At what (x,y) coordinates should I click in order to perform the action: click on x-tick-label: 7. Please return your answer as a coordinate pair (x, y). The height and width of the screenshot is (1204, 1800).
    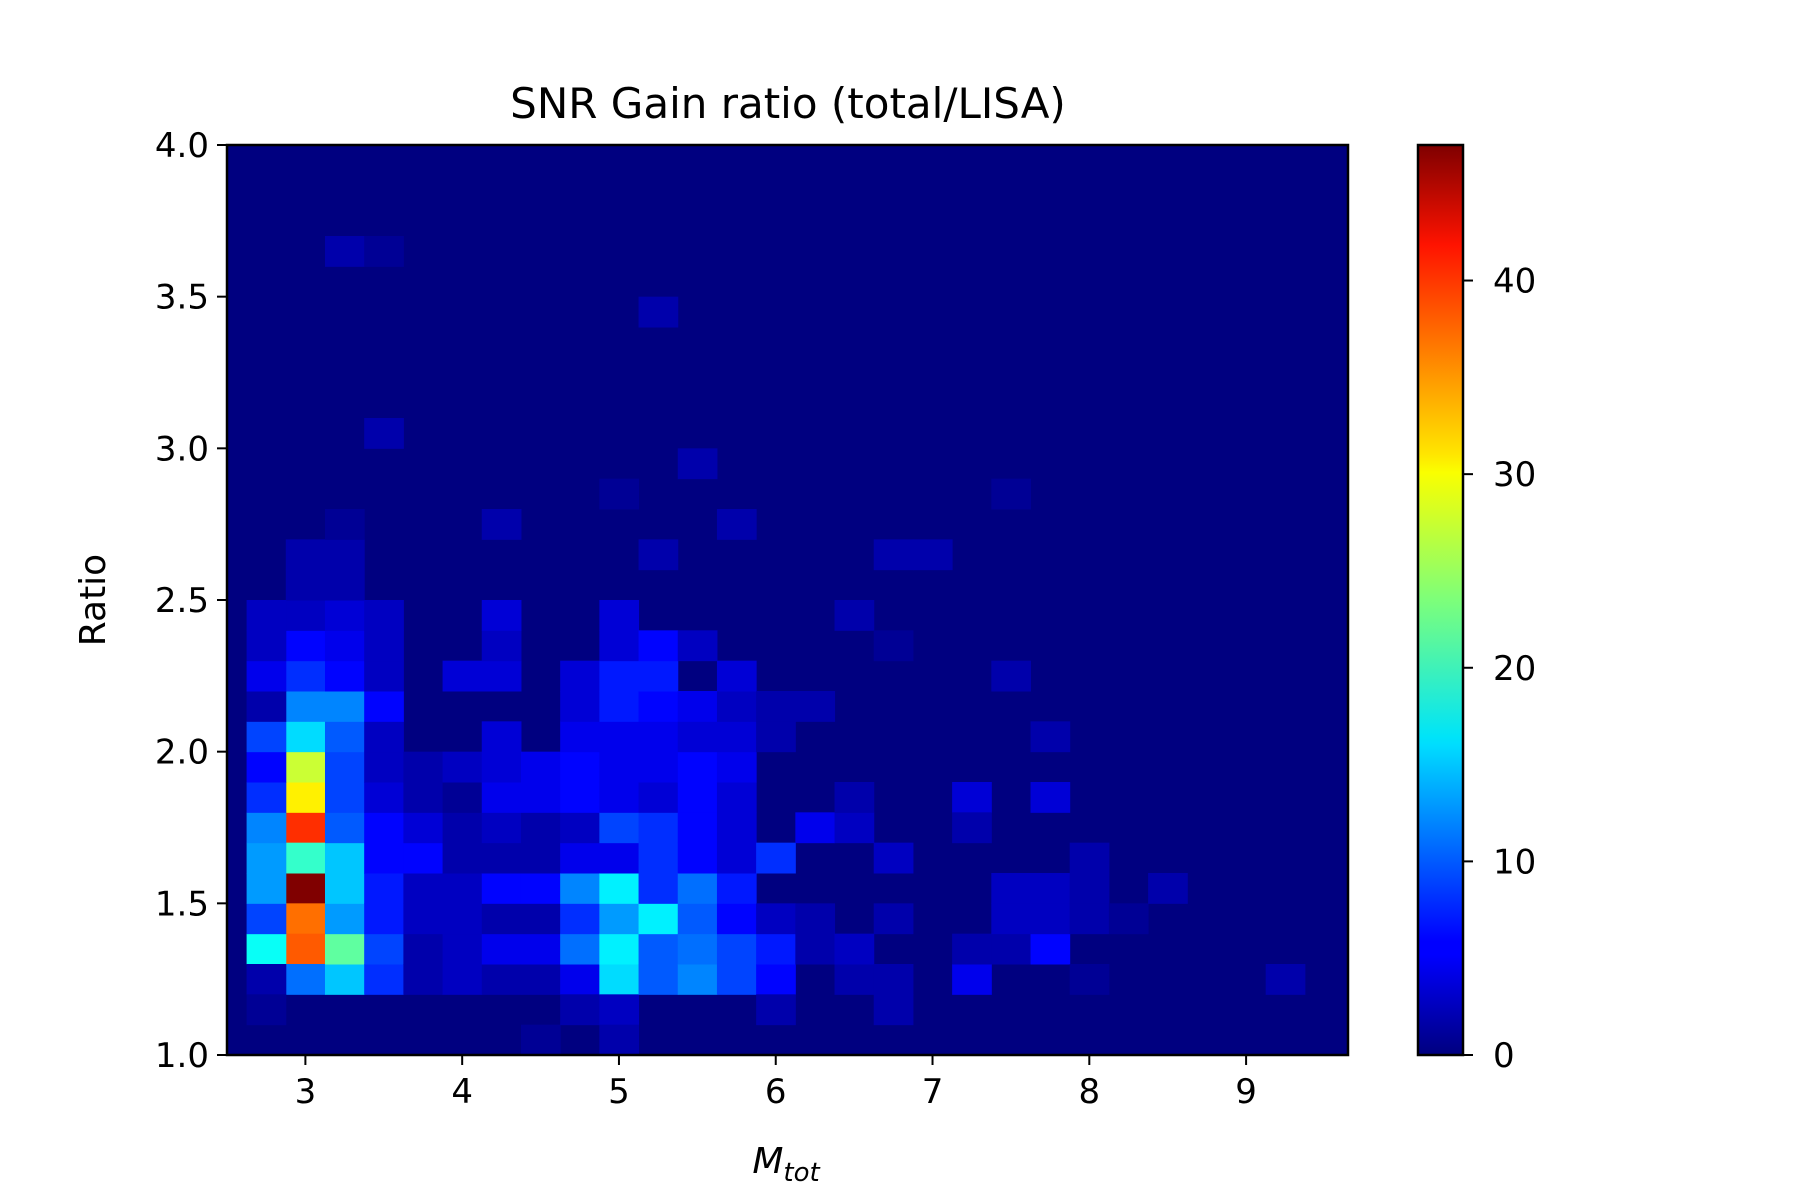
    Looking at the image, I should click on (933, 1092).